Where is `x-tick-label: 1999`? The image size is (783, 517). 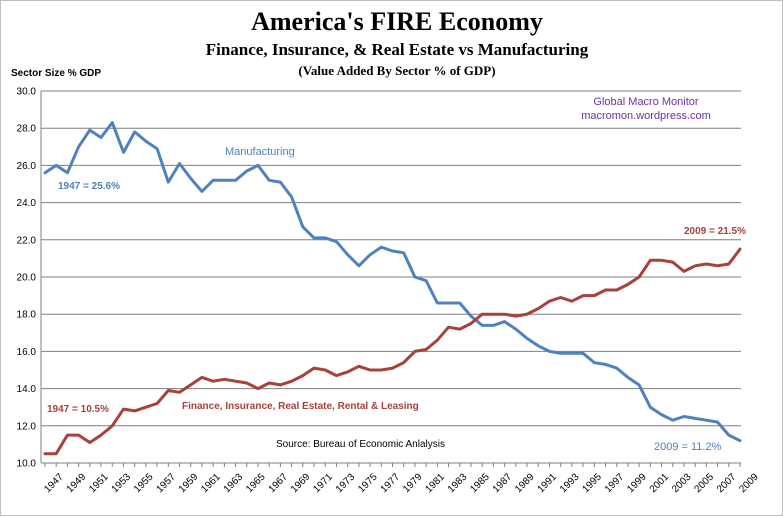 x-tick-label: 1999 is located at coordinates (637, 483).